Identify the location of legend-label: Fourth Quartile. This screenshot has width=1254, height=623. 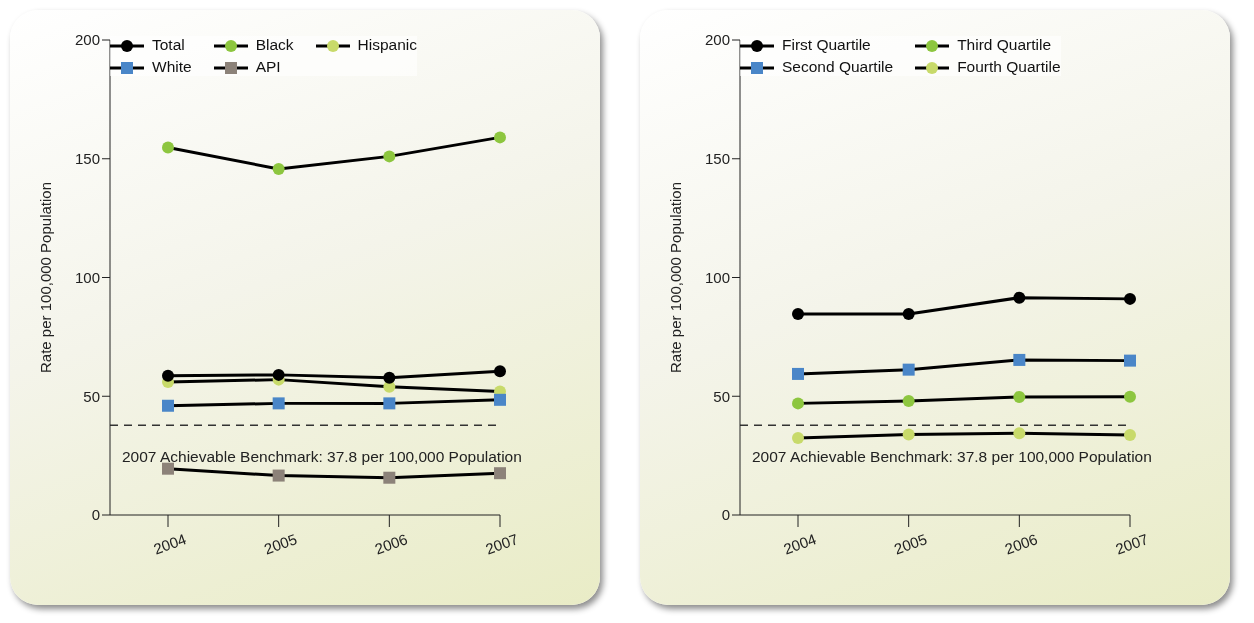
(1008, 67).